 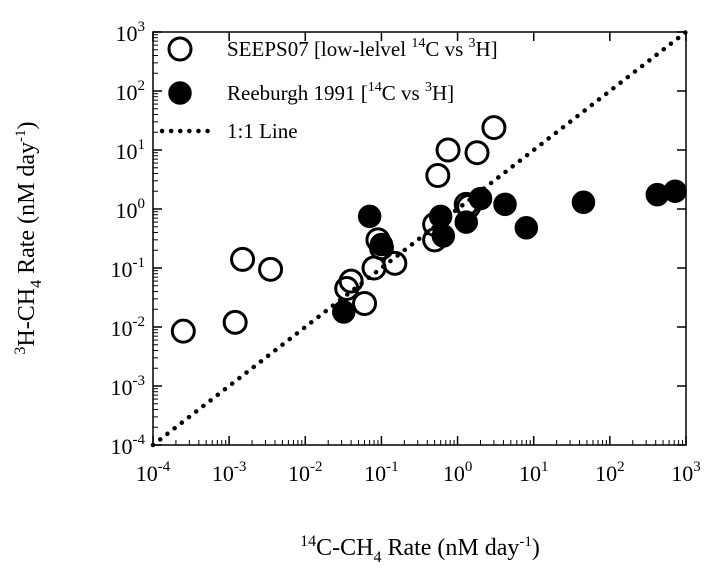 I want to click on legend-label: 1:1 Line, so click(x=262, y=131).